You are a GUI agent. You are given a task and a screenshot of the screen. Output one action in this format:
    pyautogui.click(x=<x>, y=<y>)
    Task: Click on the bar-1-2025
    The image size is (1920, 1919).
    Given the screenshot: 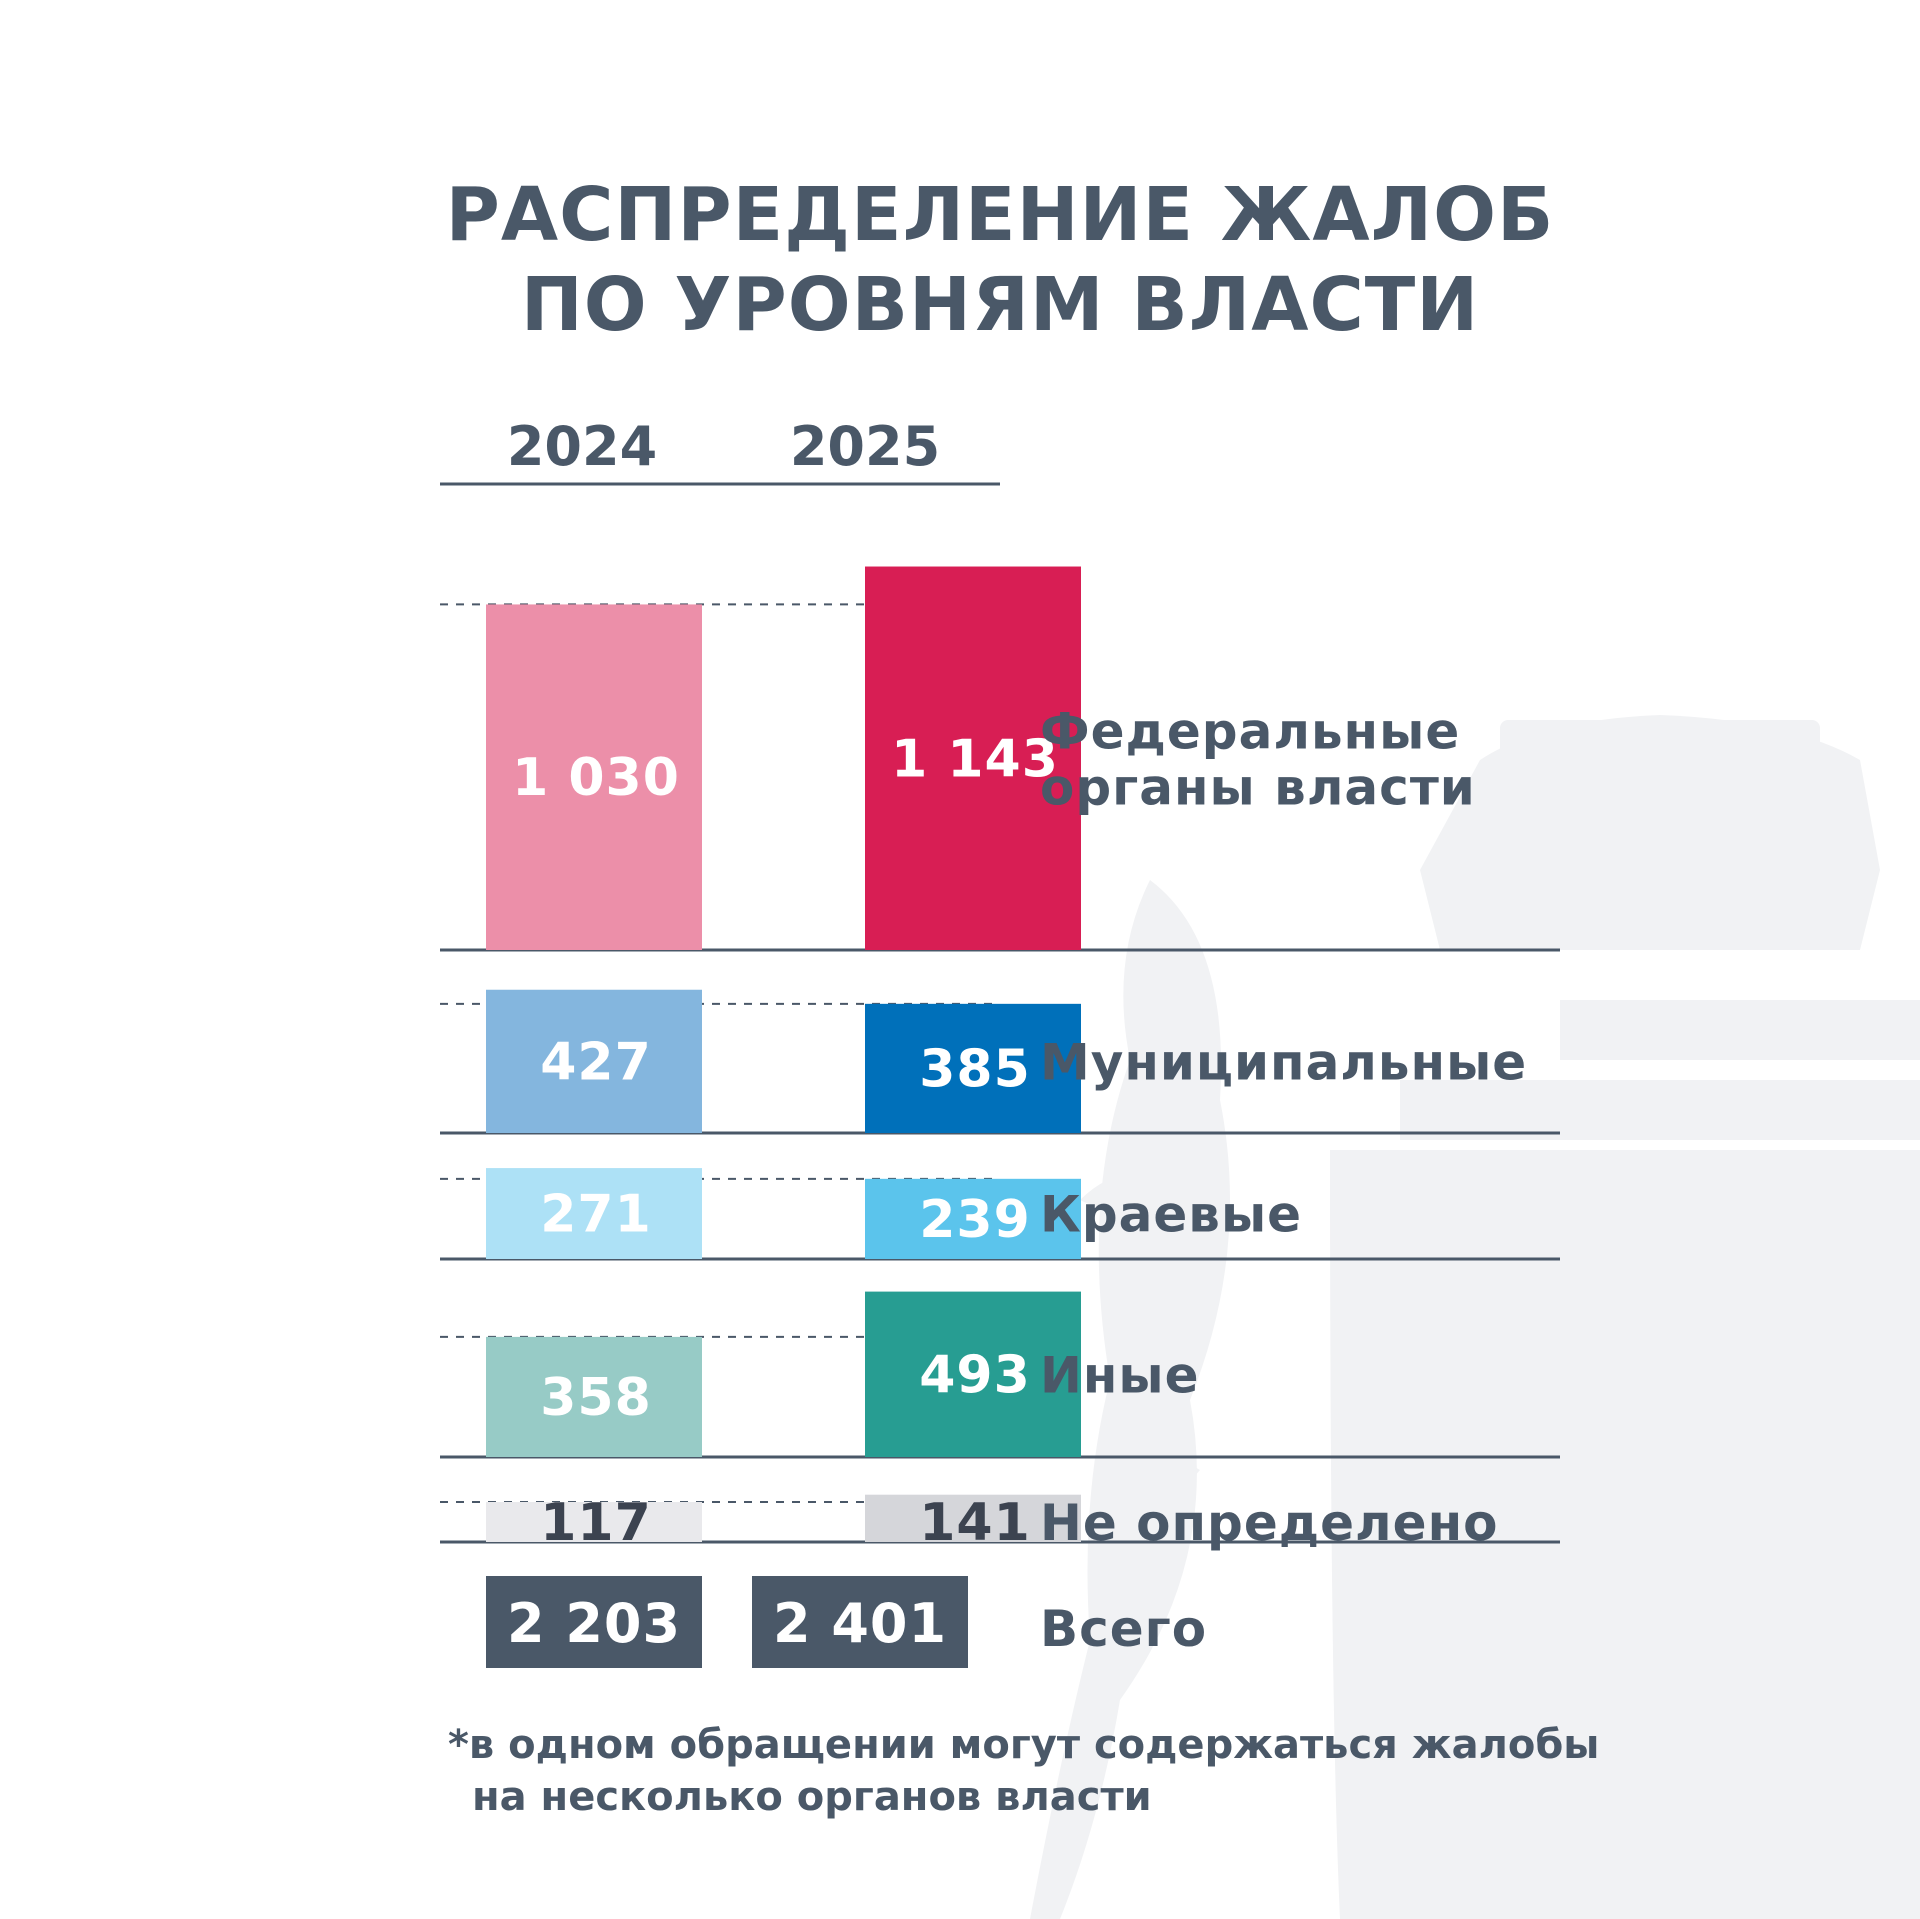 What is the action you would take?
    pyautogui.click(x=973, y=758)
    